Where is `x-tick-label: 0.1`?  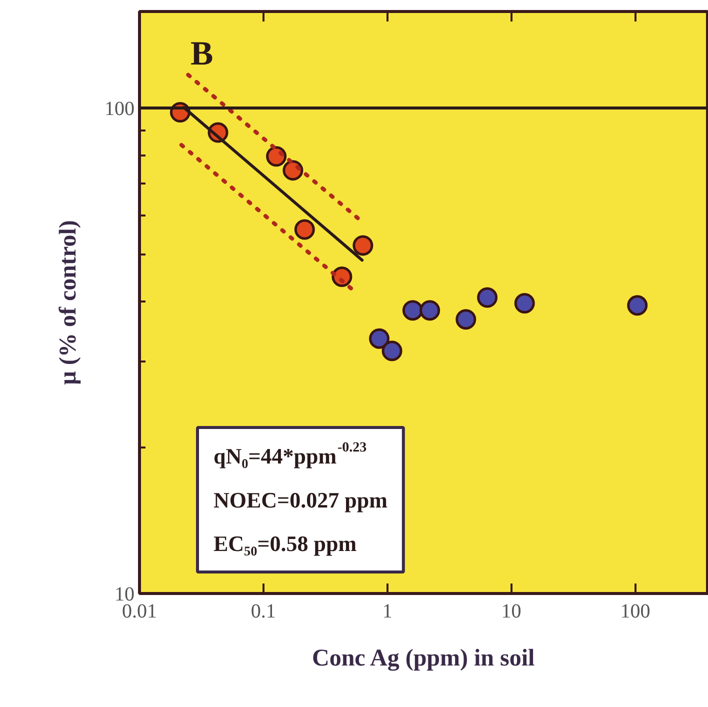 x-tick-label: 0.1 is located at coordinates (263, 611).